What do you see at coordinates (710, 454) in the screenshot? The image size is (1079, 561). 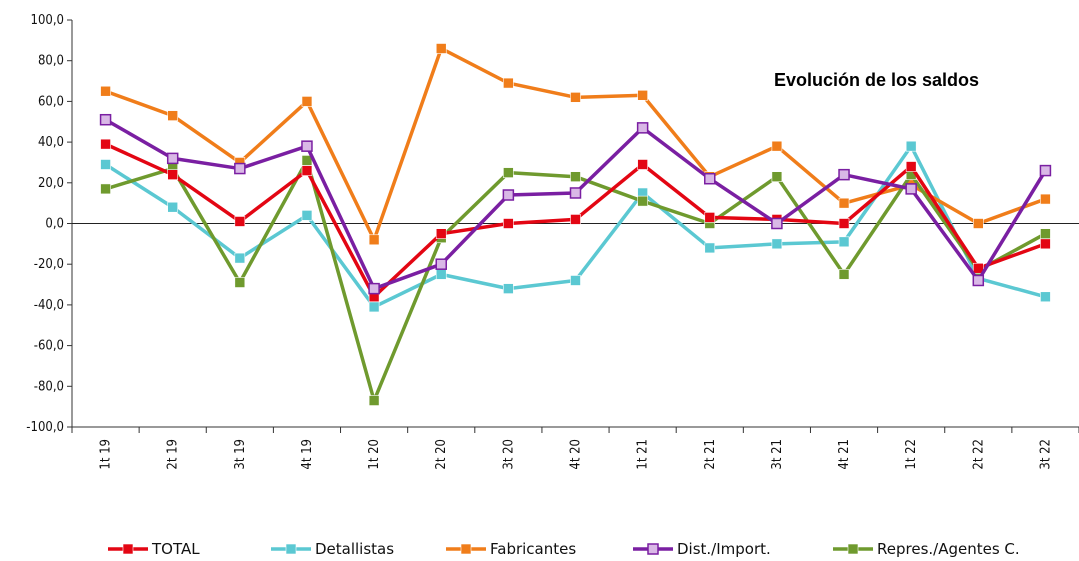 I see `x-tick-label: 2t 21` at bounding box center [710, 454].